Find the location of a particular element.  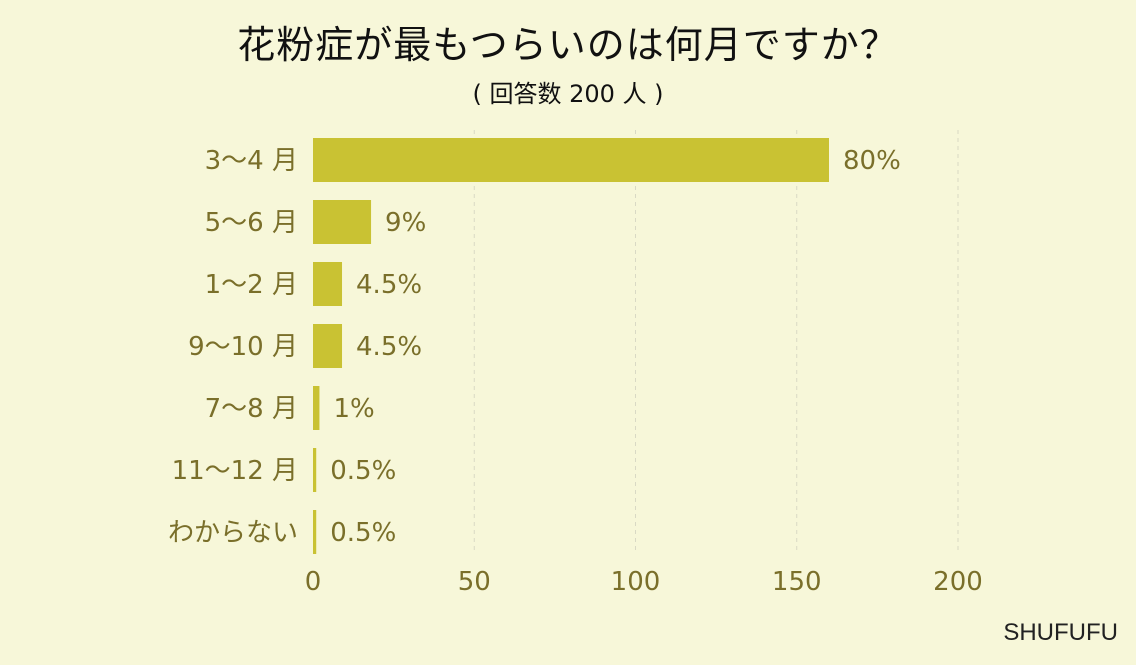

data-label: 1% is located at coordinates (353, 409).